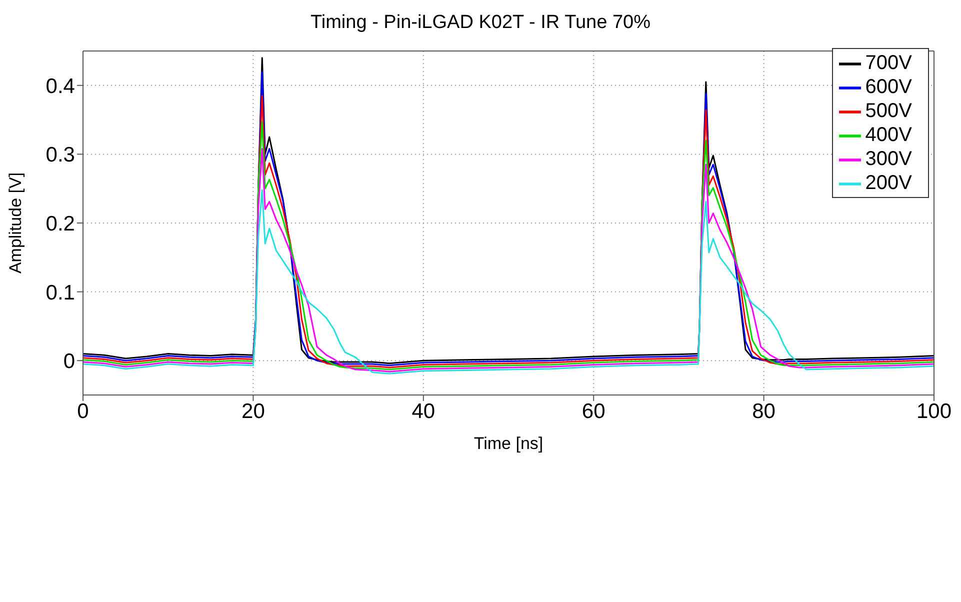 This screenshot has height=602, width=961. What do you see at coordinates (60, 292) in the screenshot?
I see `y-tick-label: 0.1` at bounding box center [60, 292].